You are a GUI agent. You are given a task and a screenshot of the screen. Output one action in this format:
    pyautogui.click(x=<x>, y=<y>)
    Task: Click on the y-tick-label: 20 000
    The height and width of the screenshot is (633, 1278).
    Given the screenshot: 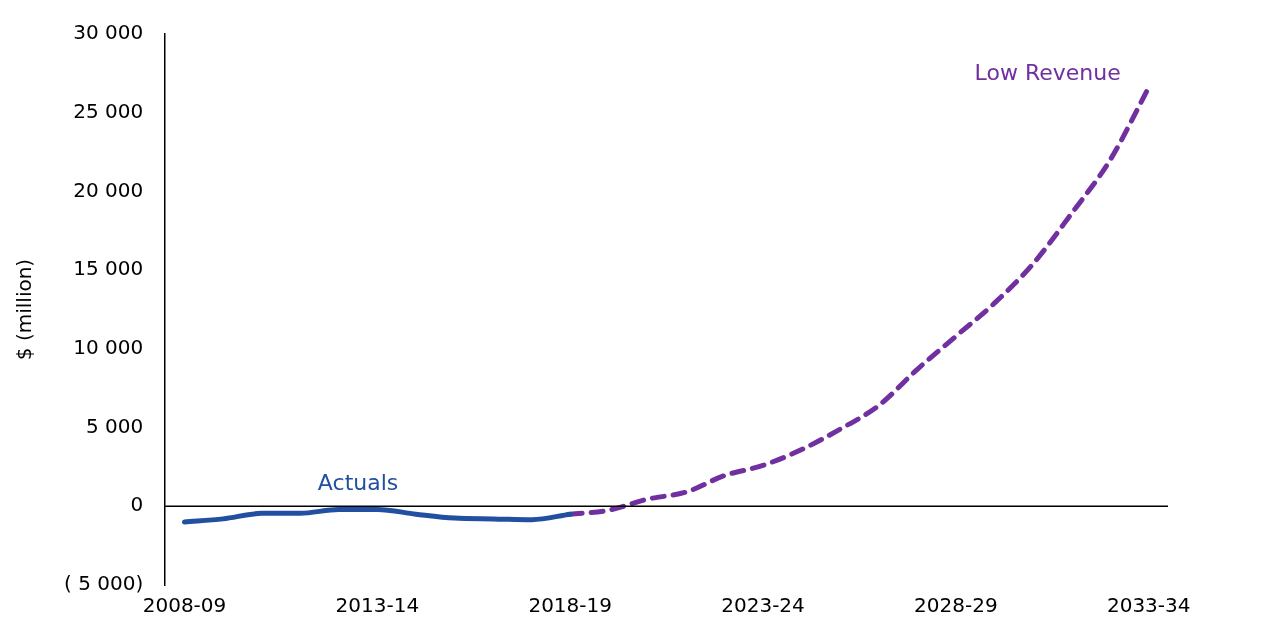 What is the action you would take?
    pyautogui.click(x=108, y=189)
    